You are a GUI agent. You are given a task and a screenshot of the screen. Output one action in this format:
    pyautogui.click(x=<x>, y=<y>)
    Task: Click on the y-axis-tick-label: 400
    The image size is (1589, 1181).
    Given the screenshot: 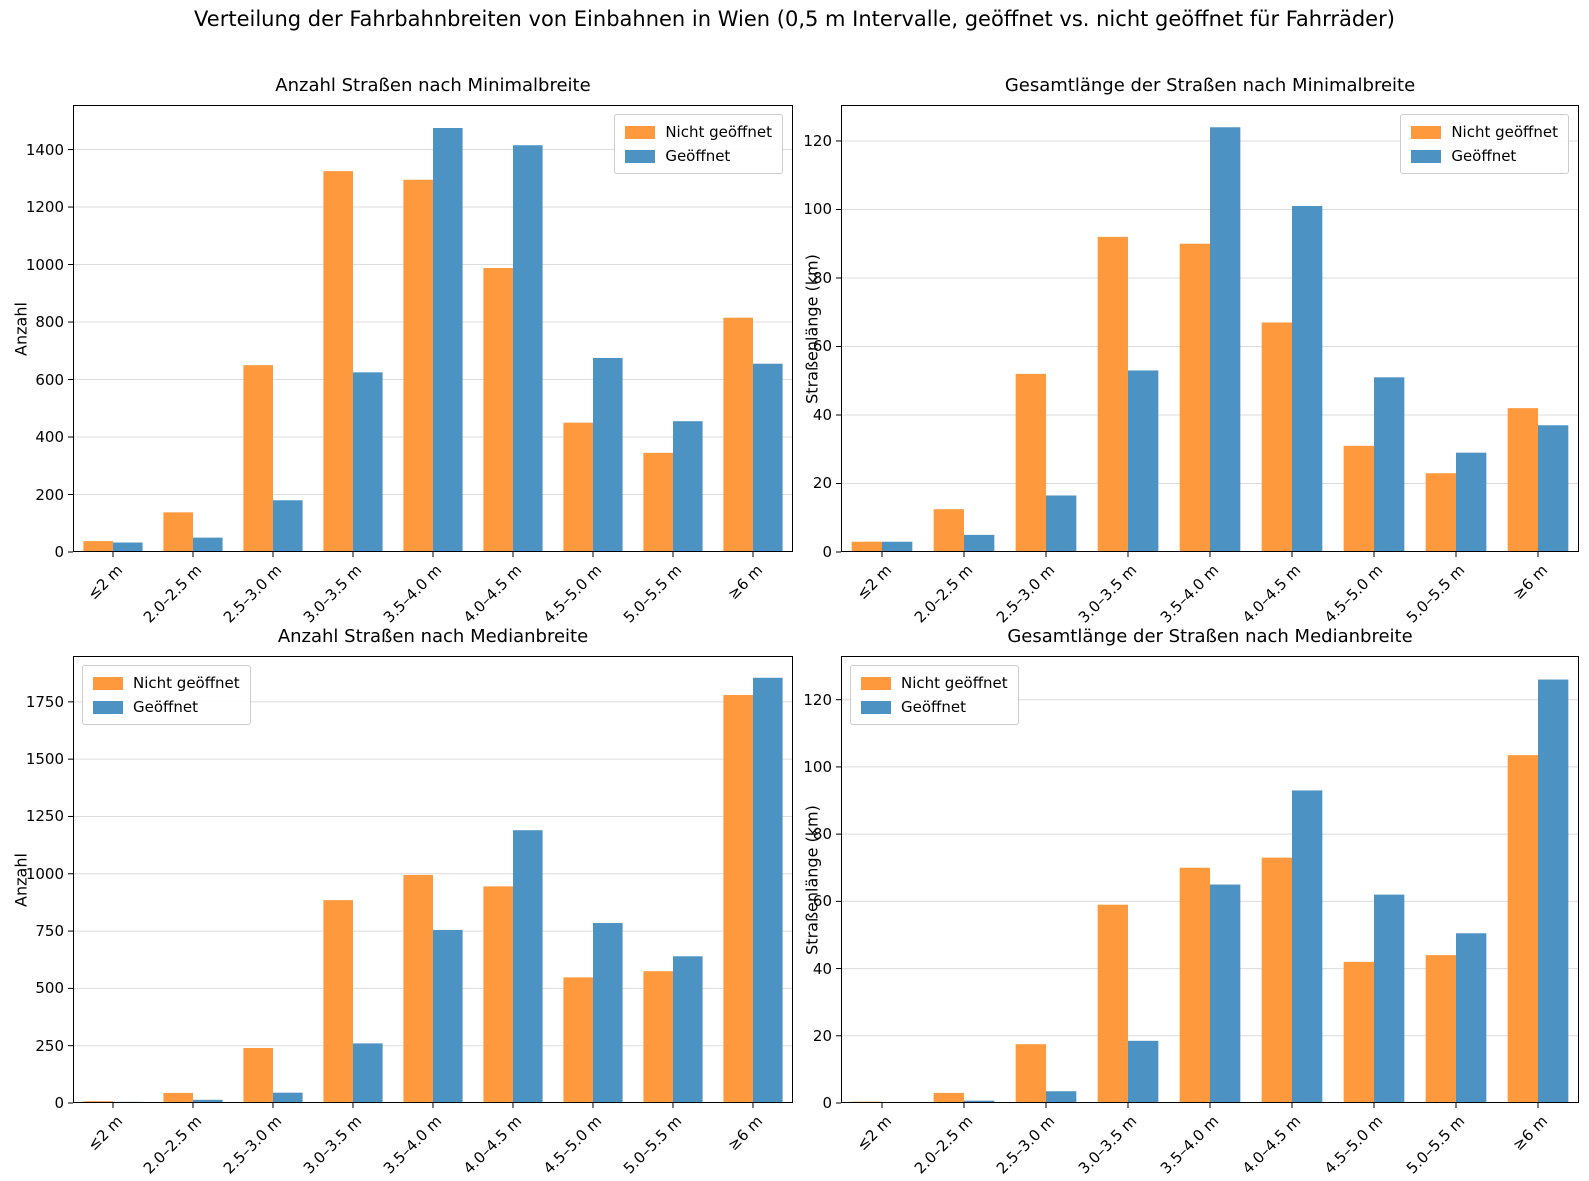 What is the action you would take?
    pyautogui.click(x=49, y=437)
    